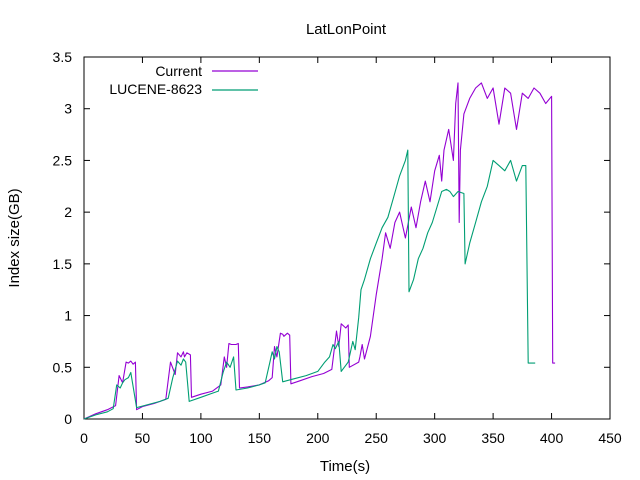 The height and width of the screenshot is (480, 640). Describe the element at coordinates (183, 80) in the screenshot. I see `legend: Current LUCENE-8623` at that location.